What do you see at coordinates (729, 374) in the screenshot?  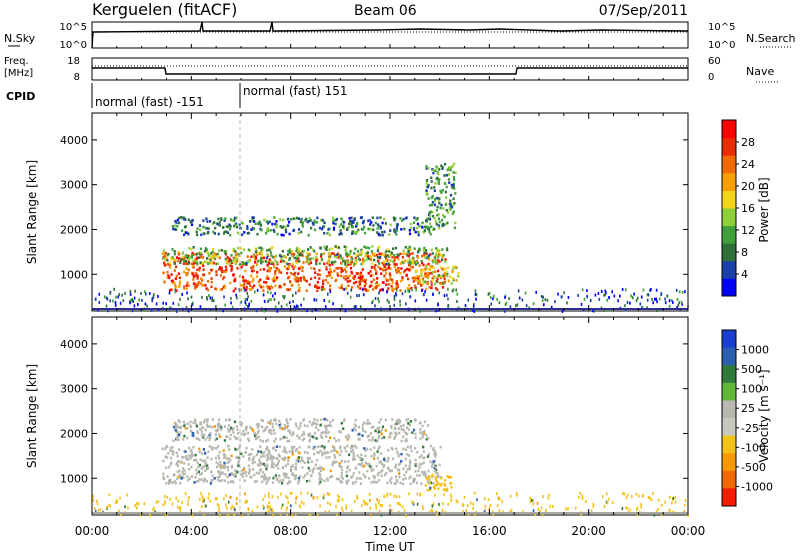 I see `velocity-colorbar-swatch` at bounding box center [729, 374].